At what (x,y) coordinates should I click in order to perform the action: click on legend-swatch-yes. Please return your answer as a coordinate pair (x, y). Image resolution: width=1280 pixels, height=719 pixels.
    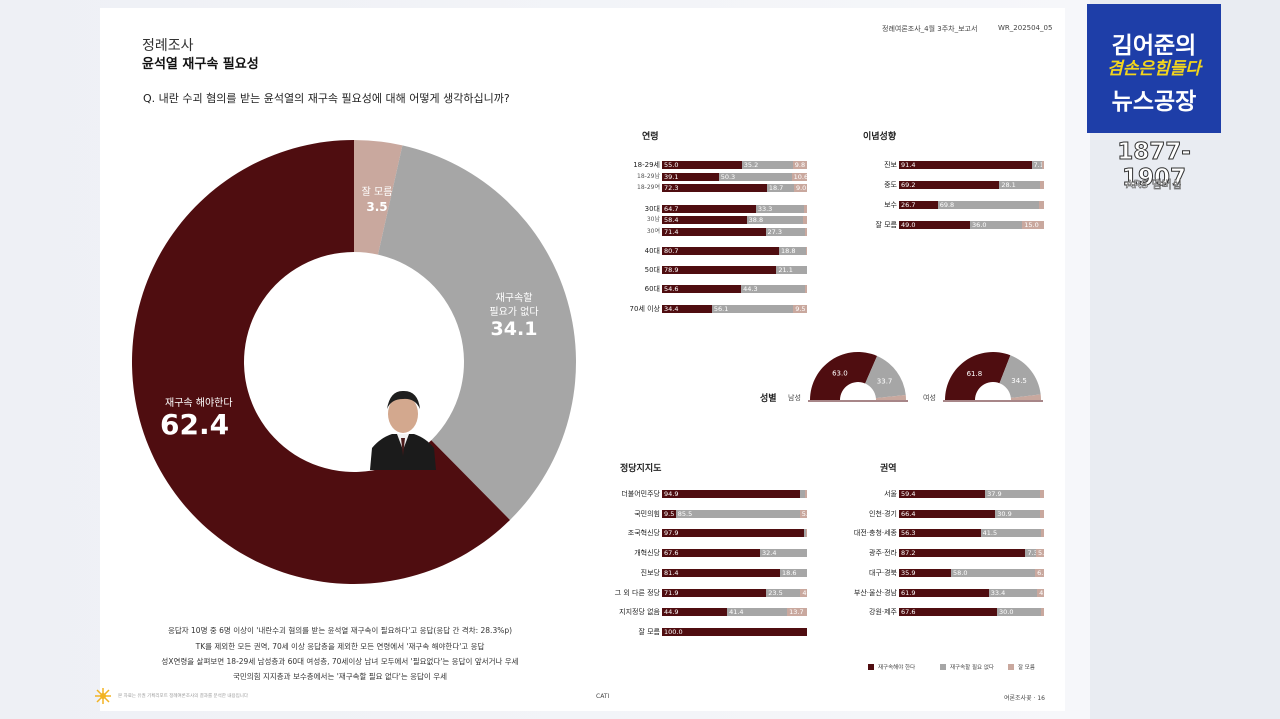
    Looking at the image, I should click on (871, 667).